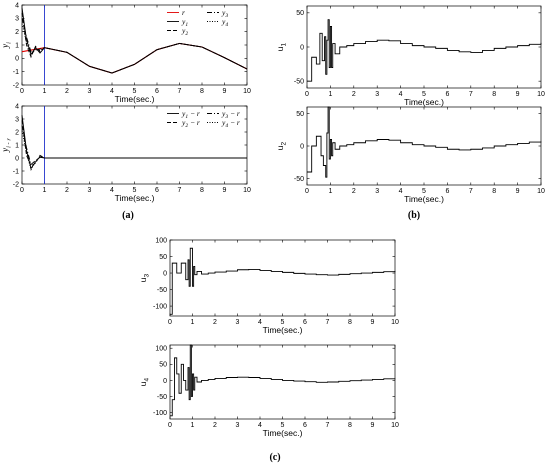 The height and width of the screenshot is (466, 550). I want to click on y-axis-label-subscript: 4, so click(147, 379).